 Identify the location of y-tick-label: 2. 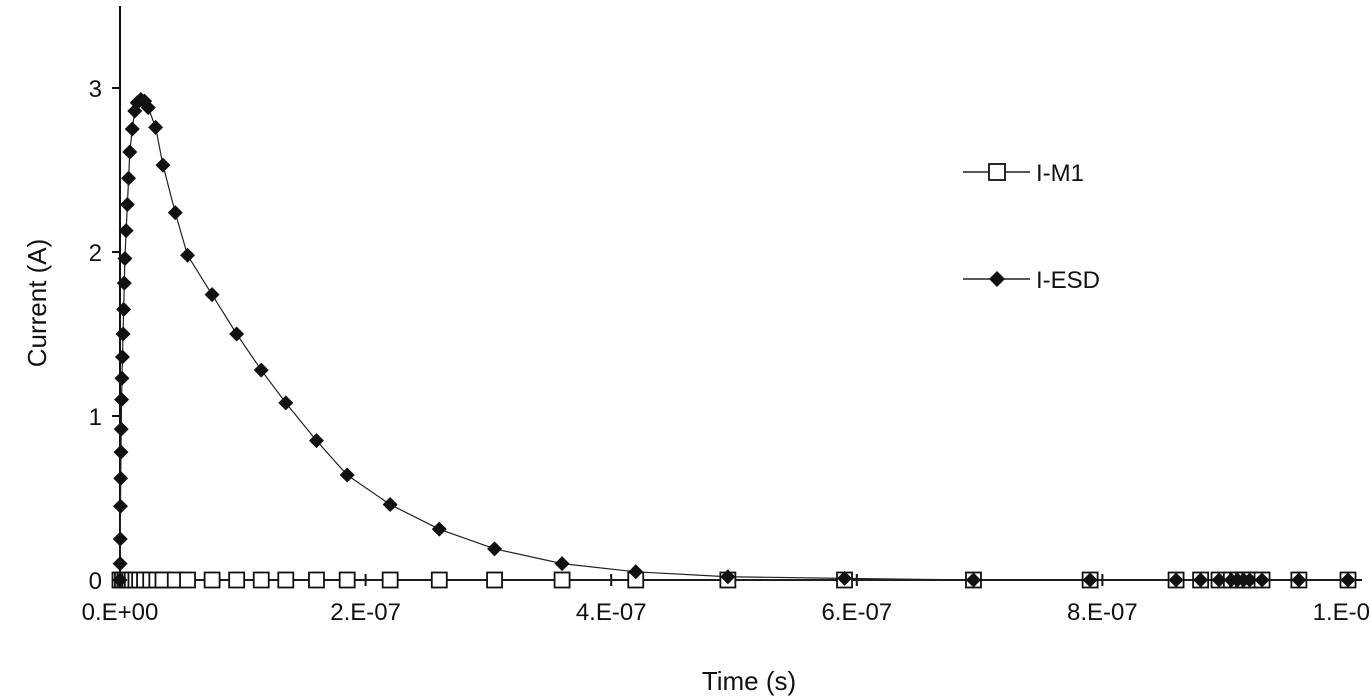
(95, 253).